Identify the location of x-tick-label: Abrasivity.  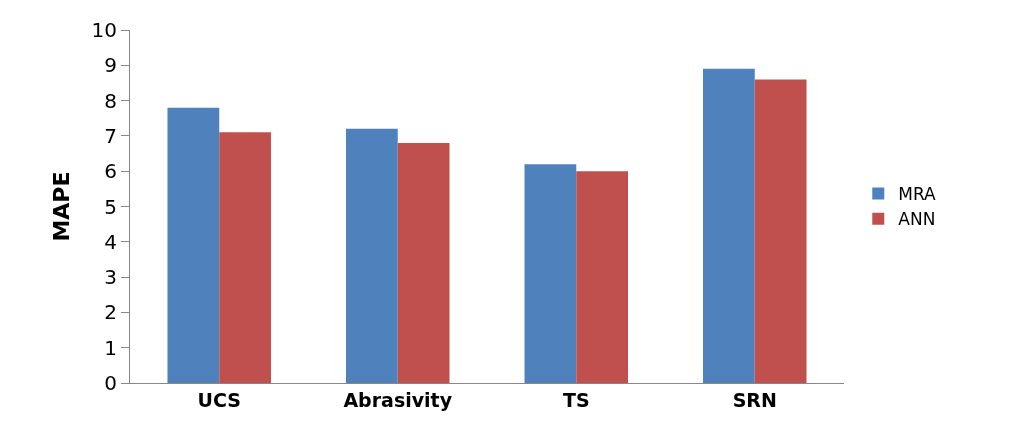
(398, 399).